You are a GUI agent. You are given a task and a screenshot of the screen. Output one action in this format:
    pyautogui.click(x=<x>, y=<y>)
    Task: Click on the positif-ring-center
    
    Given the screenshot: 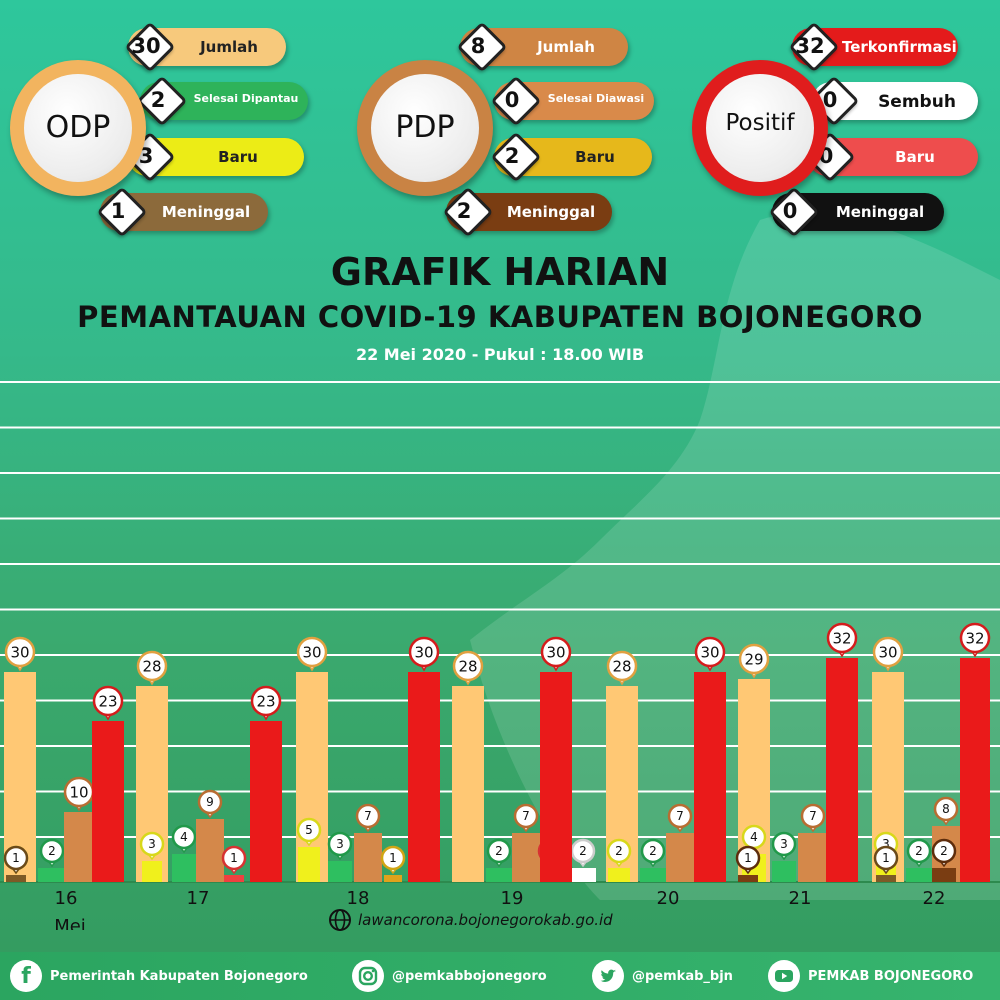 What is the action you would take?
    pyautogui.click(x=760, y=128)
    